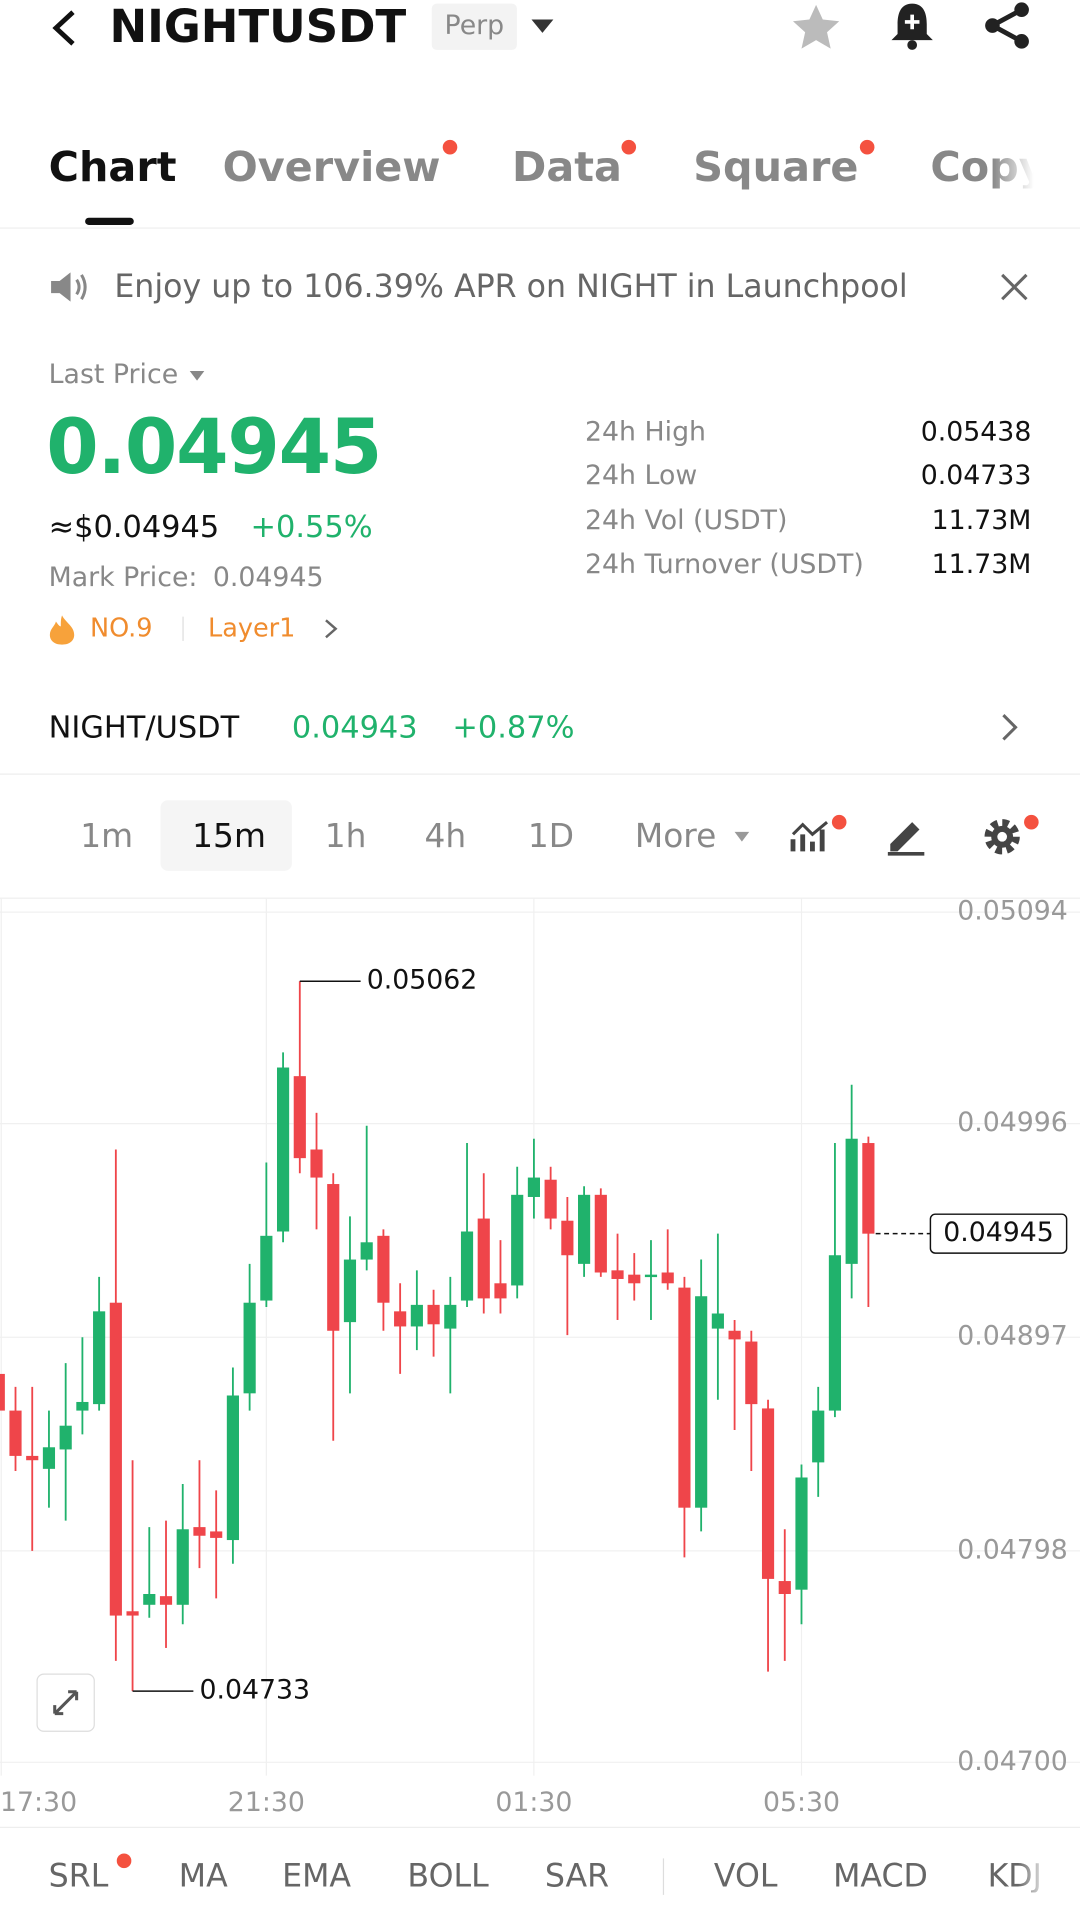 Image resolution: width=1080 pixels, height=1907 pixels. What do you see at coordinates (776, 168) in the screenshot?
I see `tab: Square` at bounding box center [776, 168].